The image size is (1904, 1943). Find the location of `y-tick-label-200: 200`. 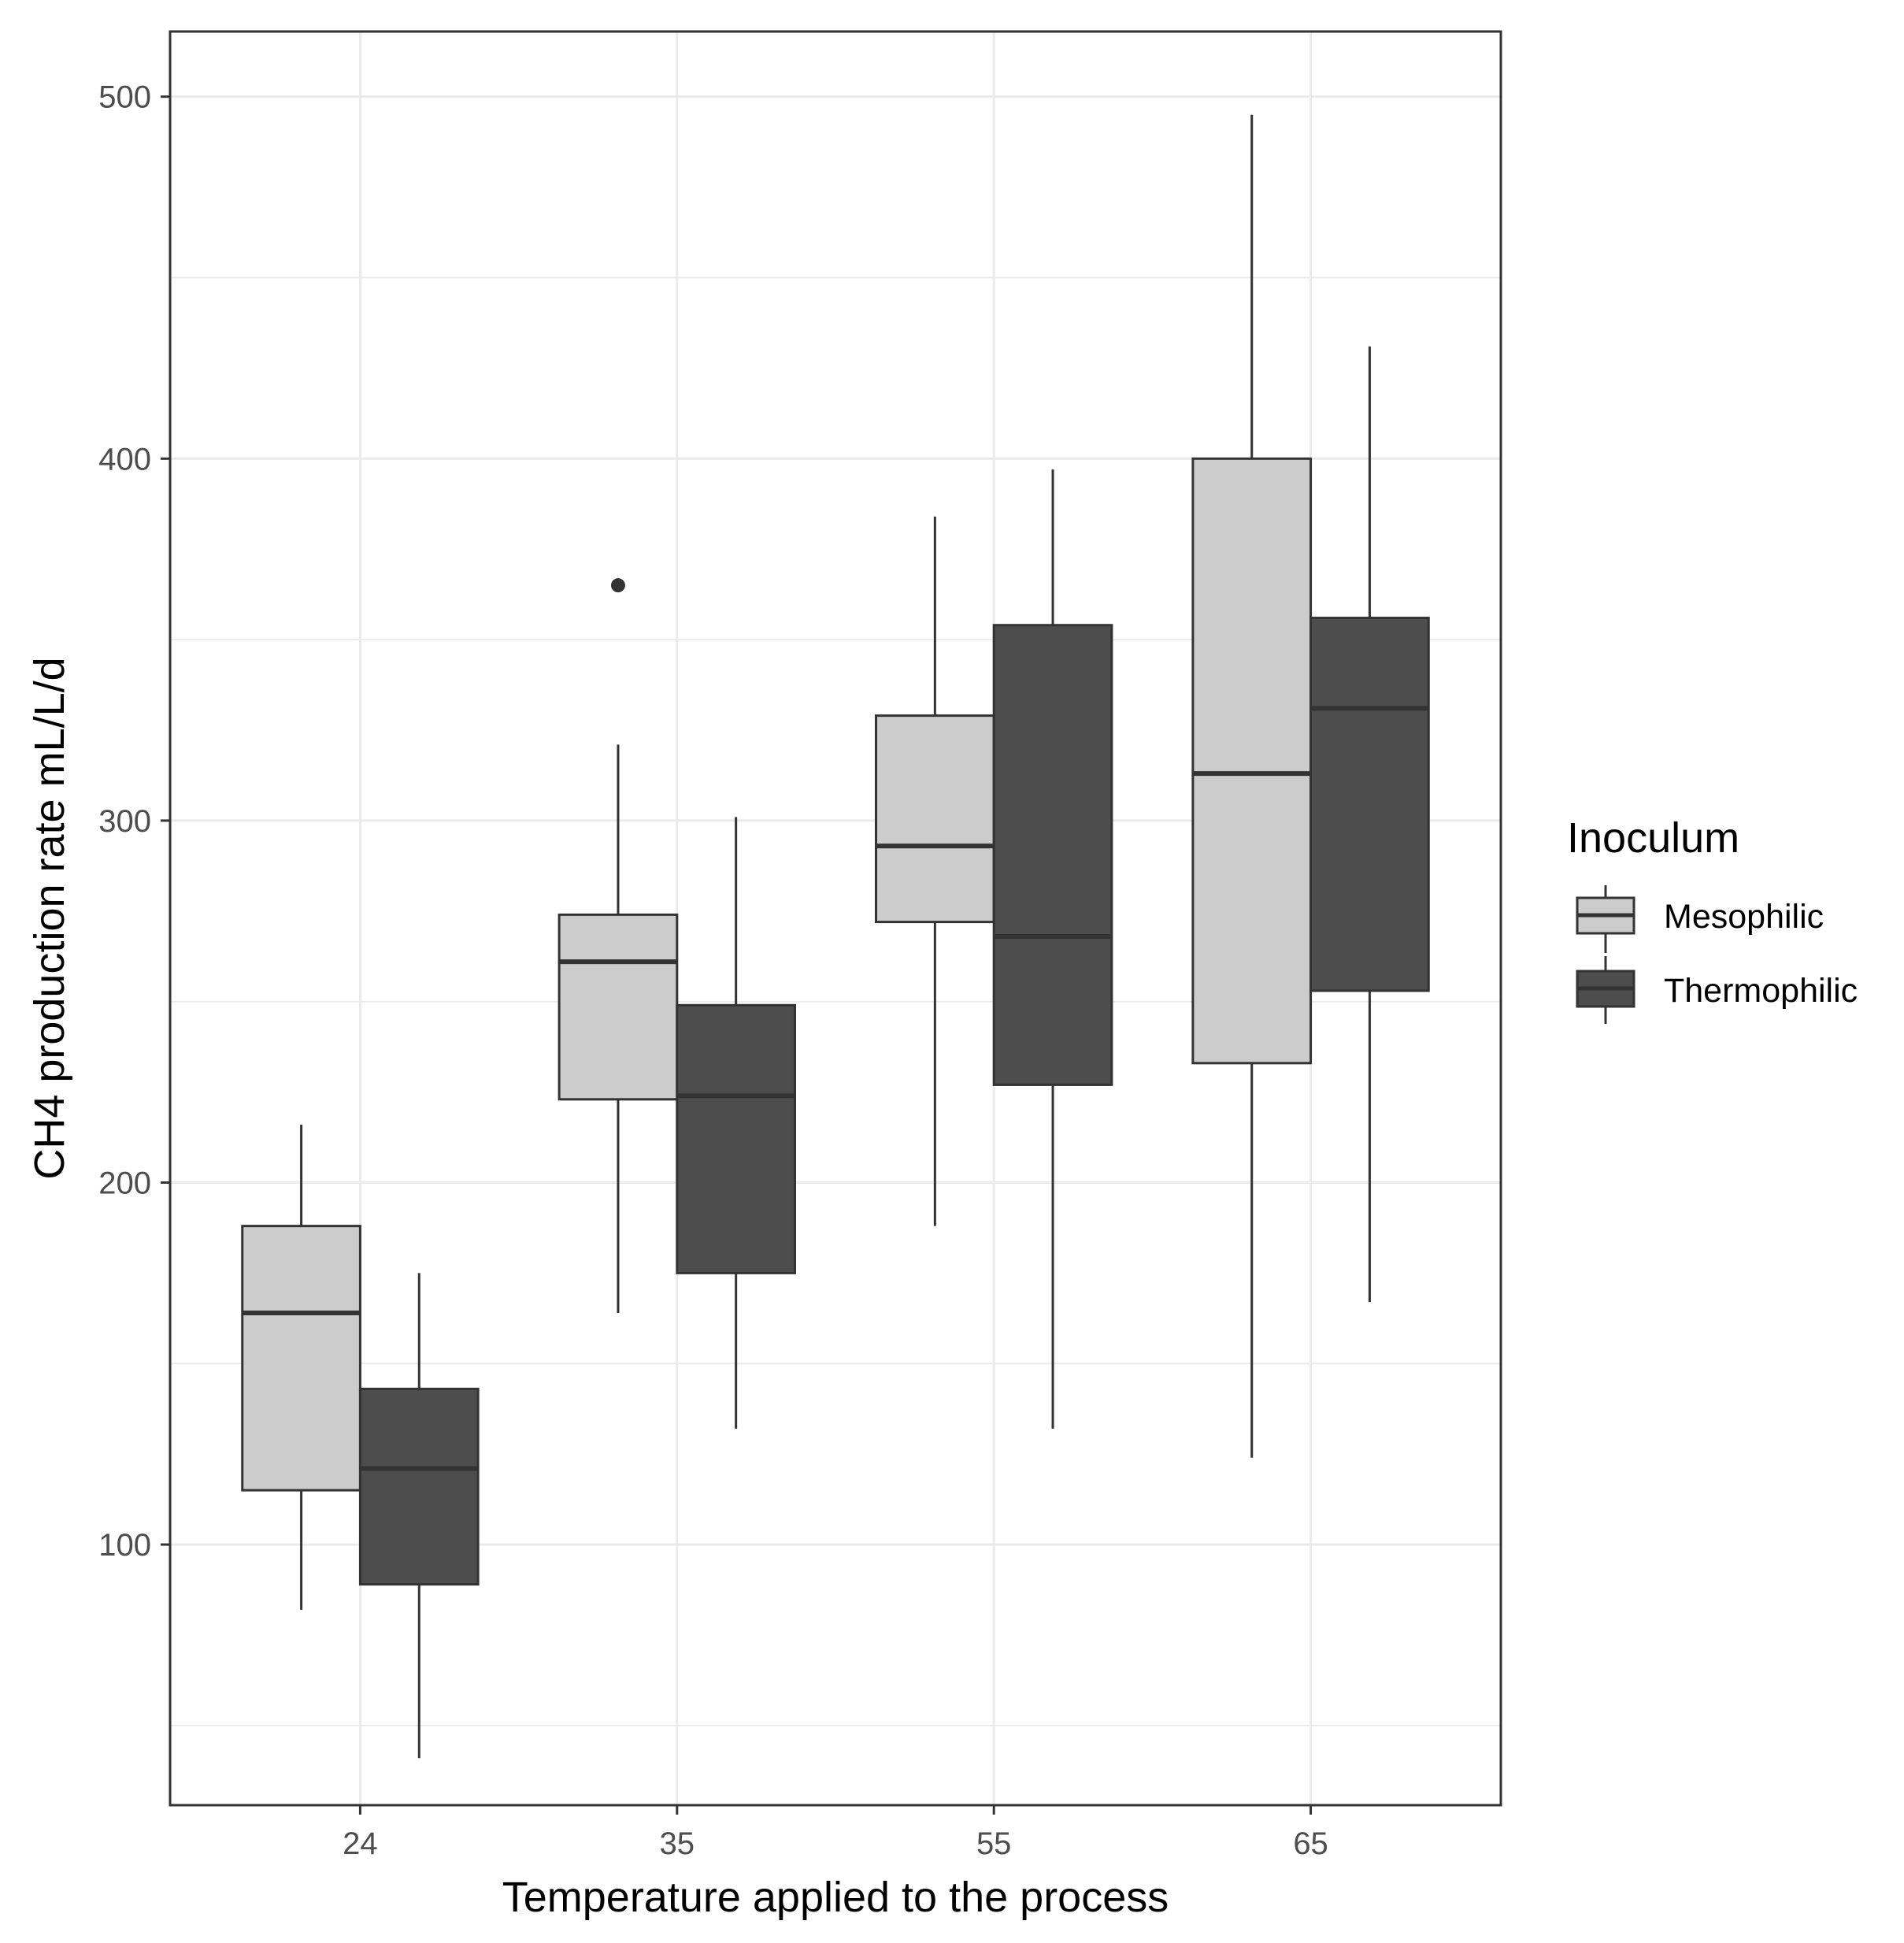

y-tick-label-200: 200 is located at coordinates (124, 1183).